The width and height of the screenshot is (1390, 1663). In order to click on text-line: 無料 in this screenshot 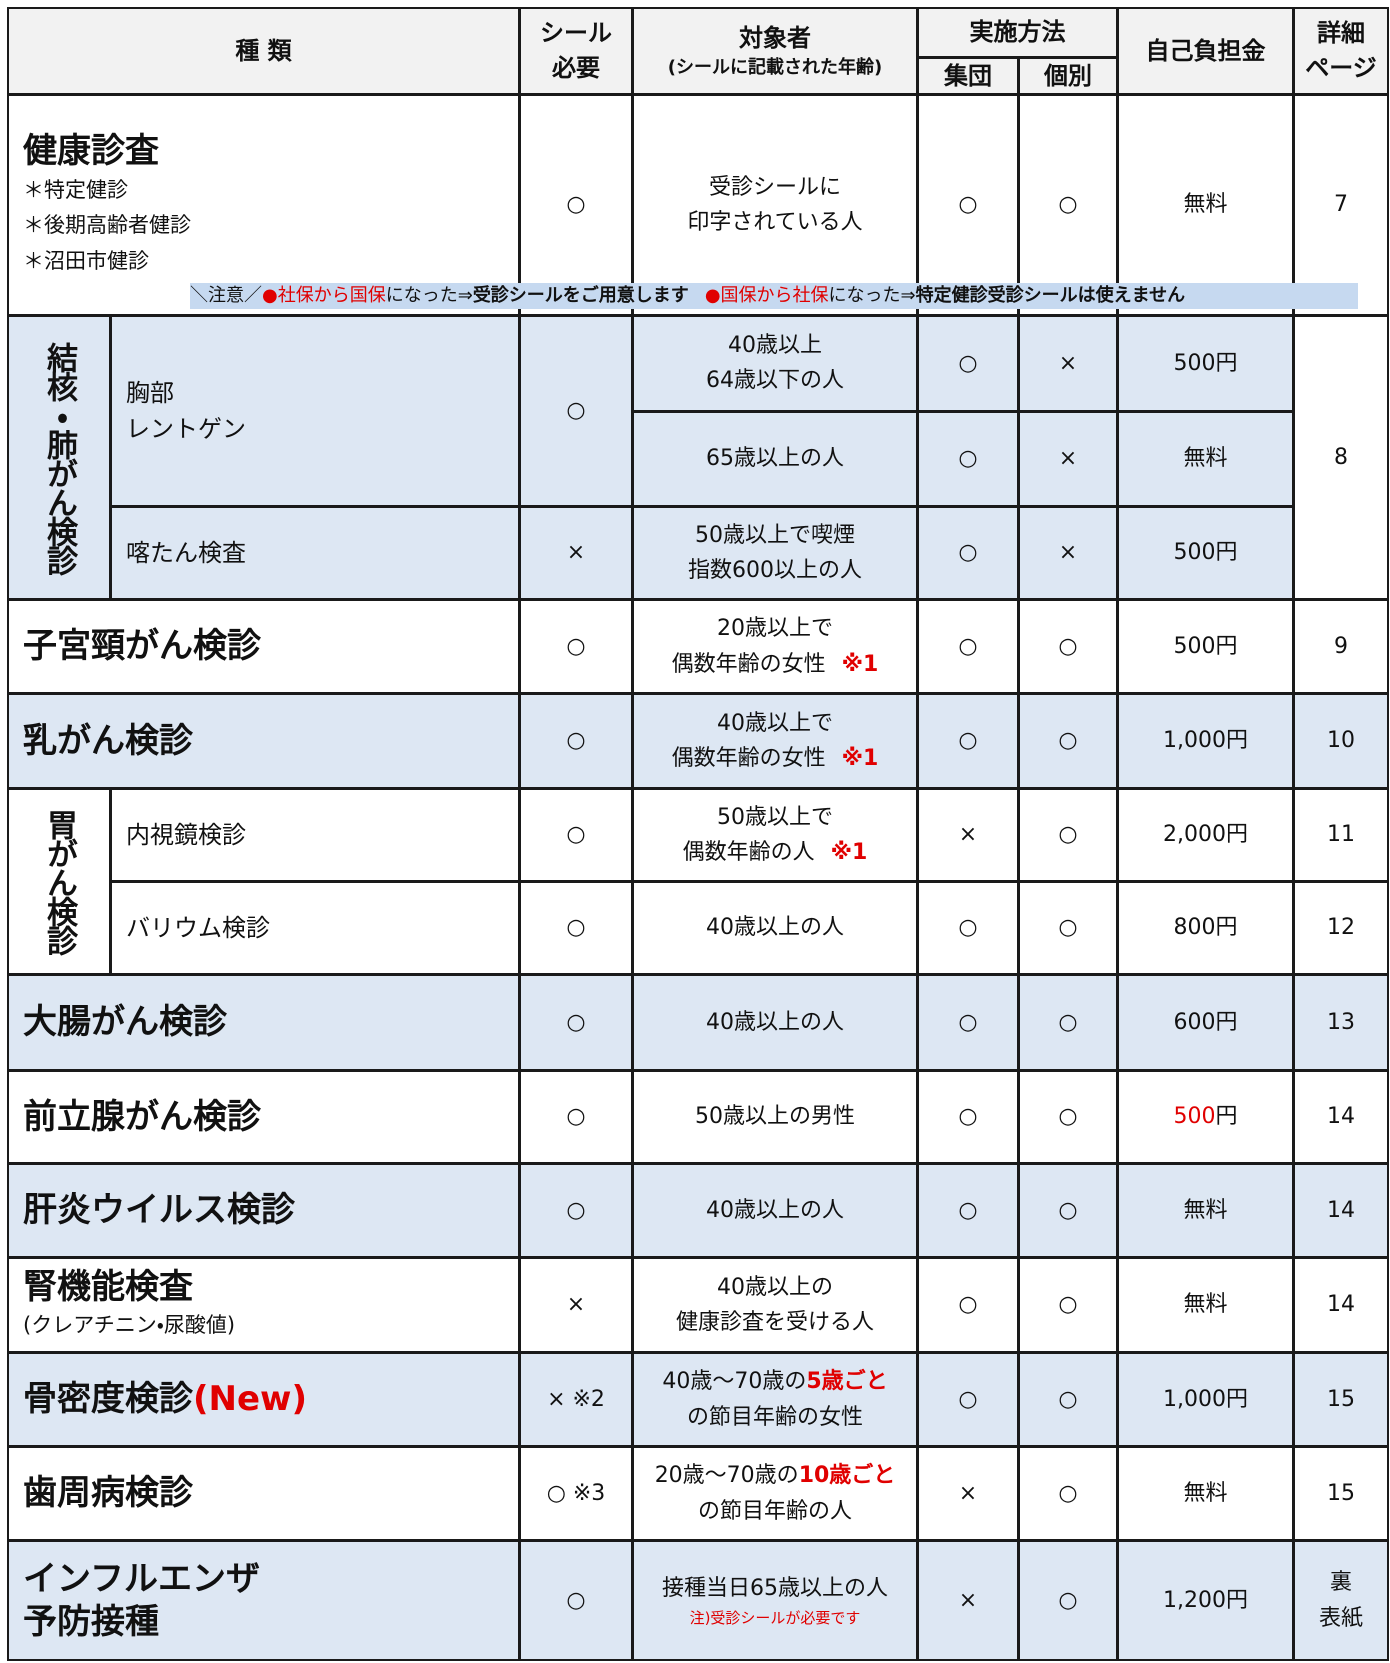, I will do `click(1205, 458)`.